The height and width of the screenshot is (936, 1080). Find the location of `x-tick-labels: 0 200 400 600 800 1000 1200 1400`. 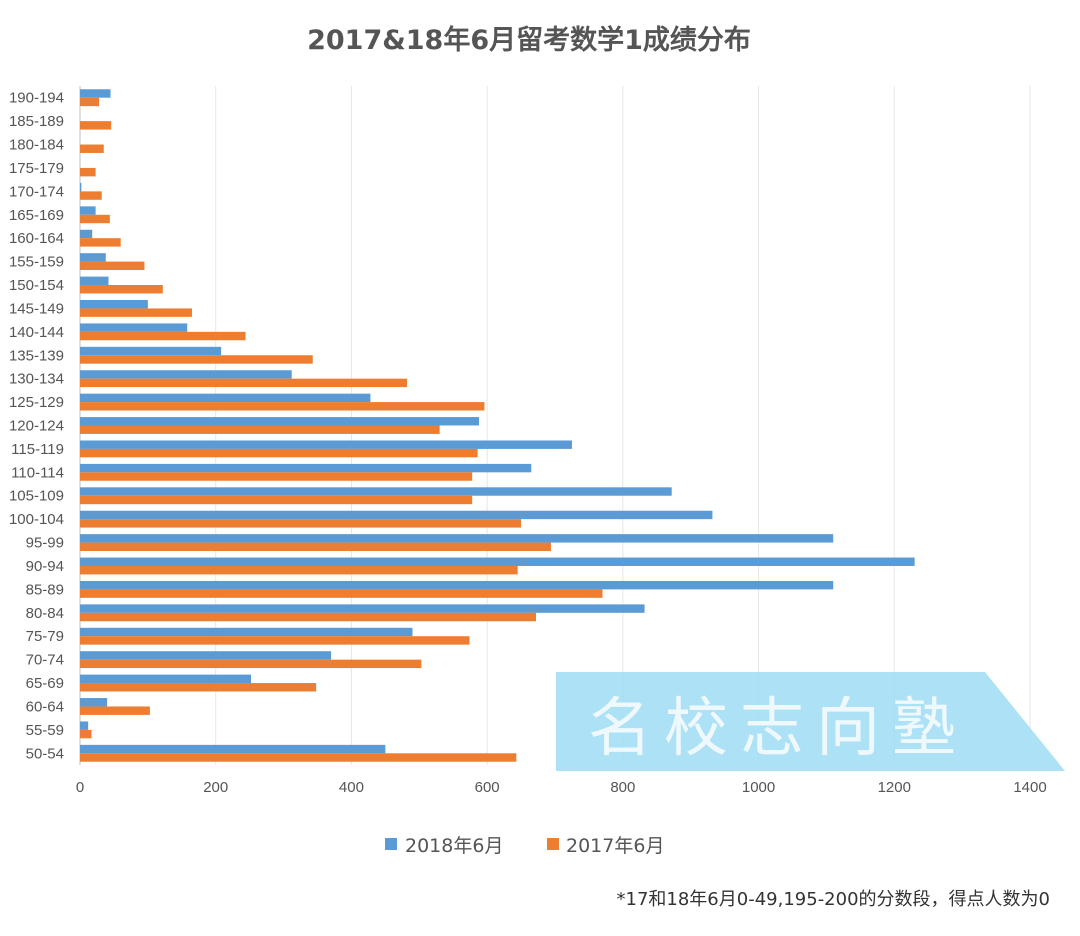

x-tick-labels: 0 200 400 600 800 1000 1200 1400 is located at coordinates (561, 787).